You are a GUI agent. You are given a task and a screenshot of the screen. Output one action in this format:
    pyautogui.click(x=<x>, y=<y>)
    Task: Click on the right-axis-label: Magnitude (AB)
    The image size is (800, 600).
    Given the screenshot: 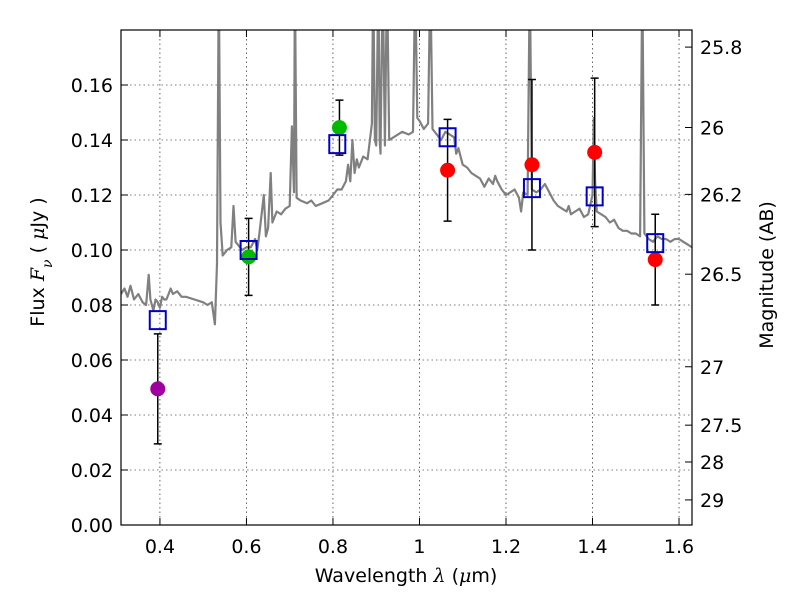 What is the action you would take?
    pyautogui.click(x=767, y=275)
    